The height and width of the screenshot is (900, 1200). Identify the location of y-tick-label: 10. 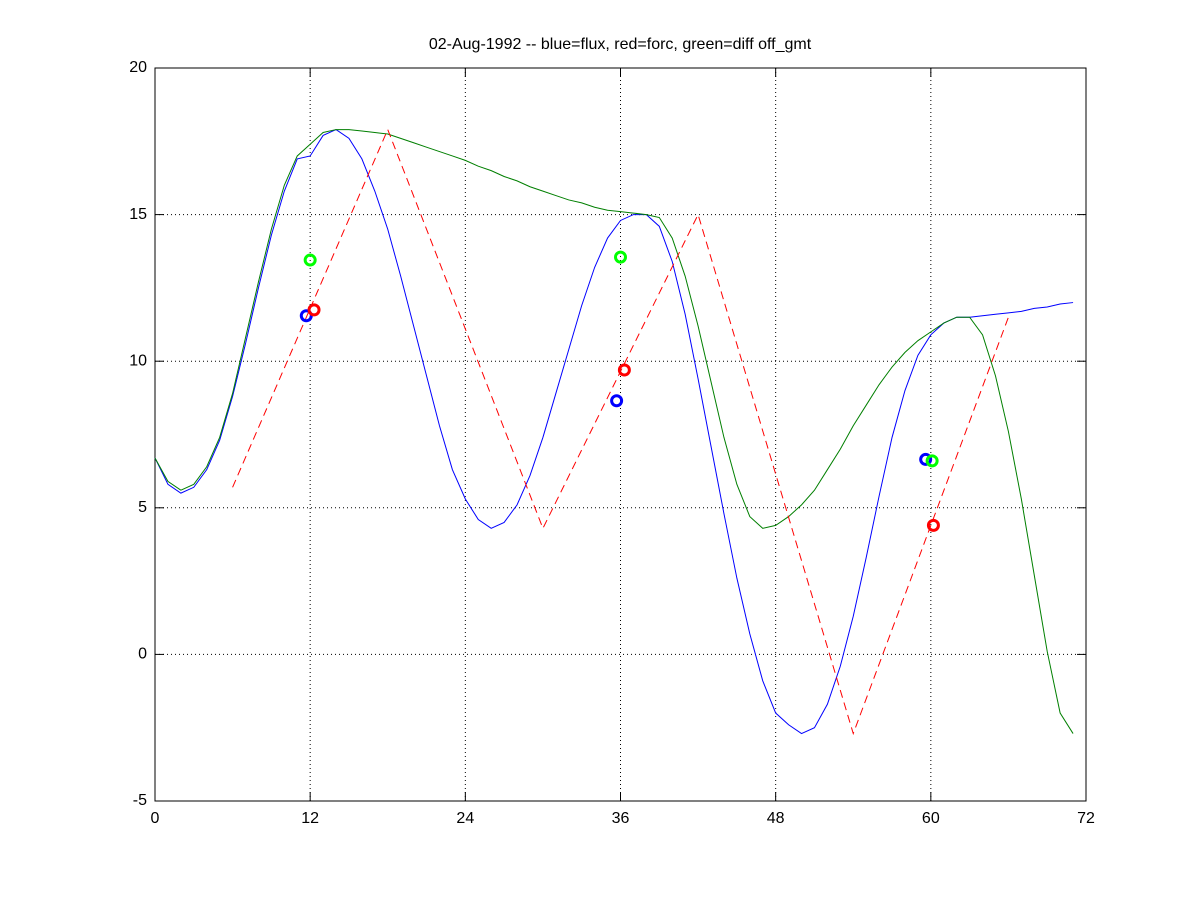
(138, 360).